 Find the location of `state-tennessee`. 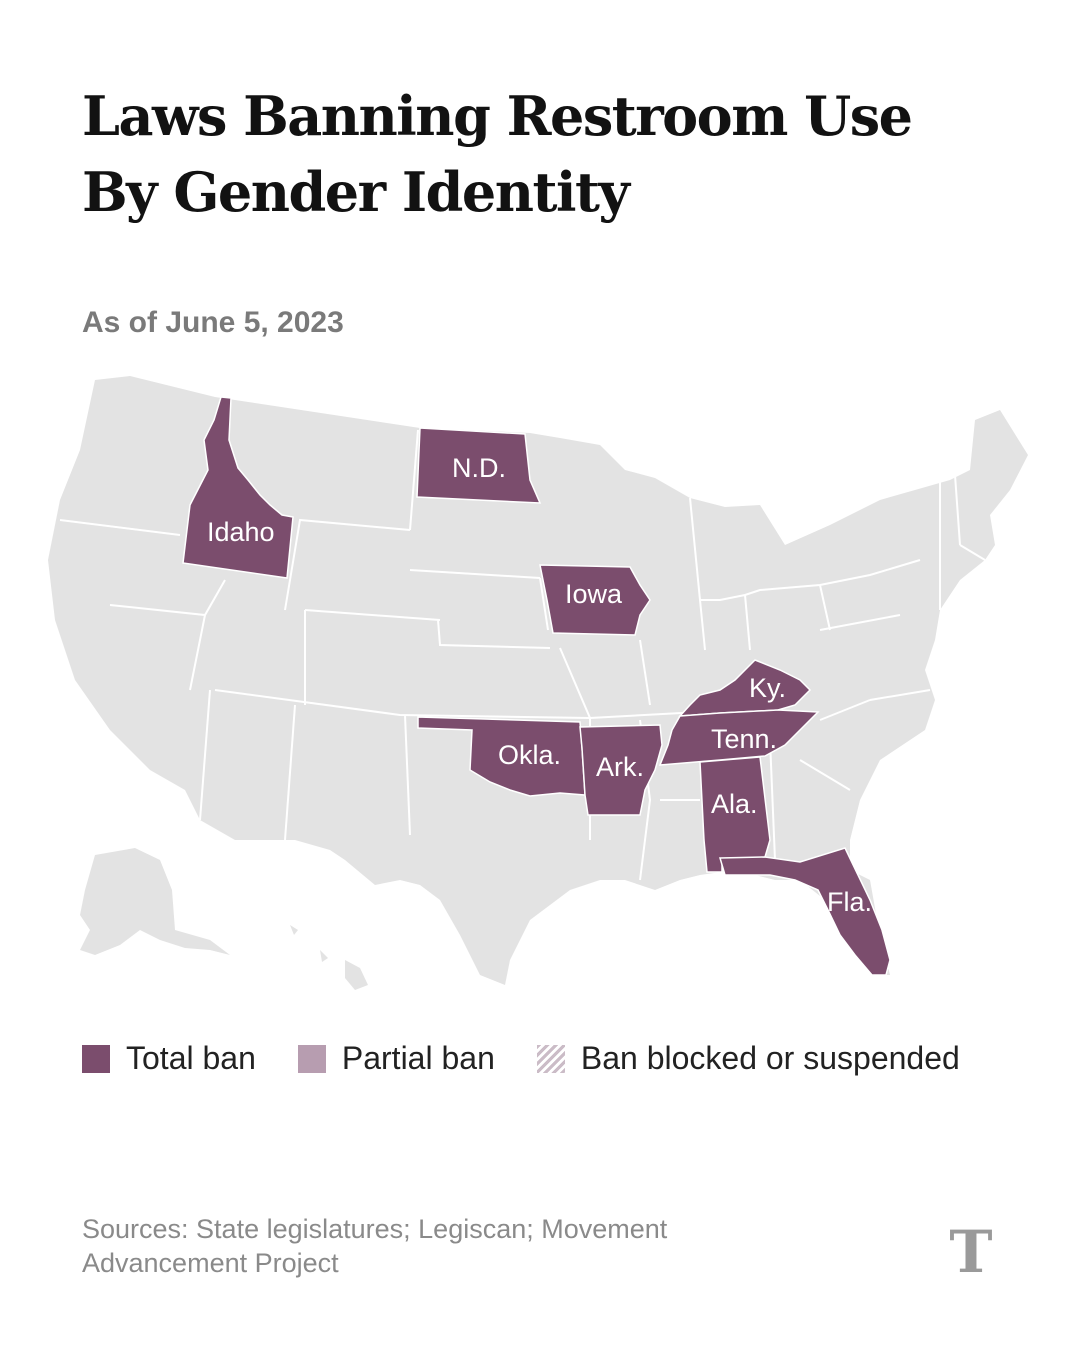

state-tennessee is located at coordinates (739, 737).